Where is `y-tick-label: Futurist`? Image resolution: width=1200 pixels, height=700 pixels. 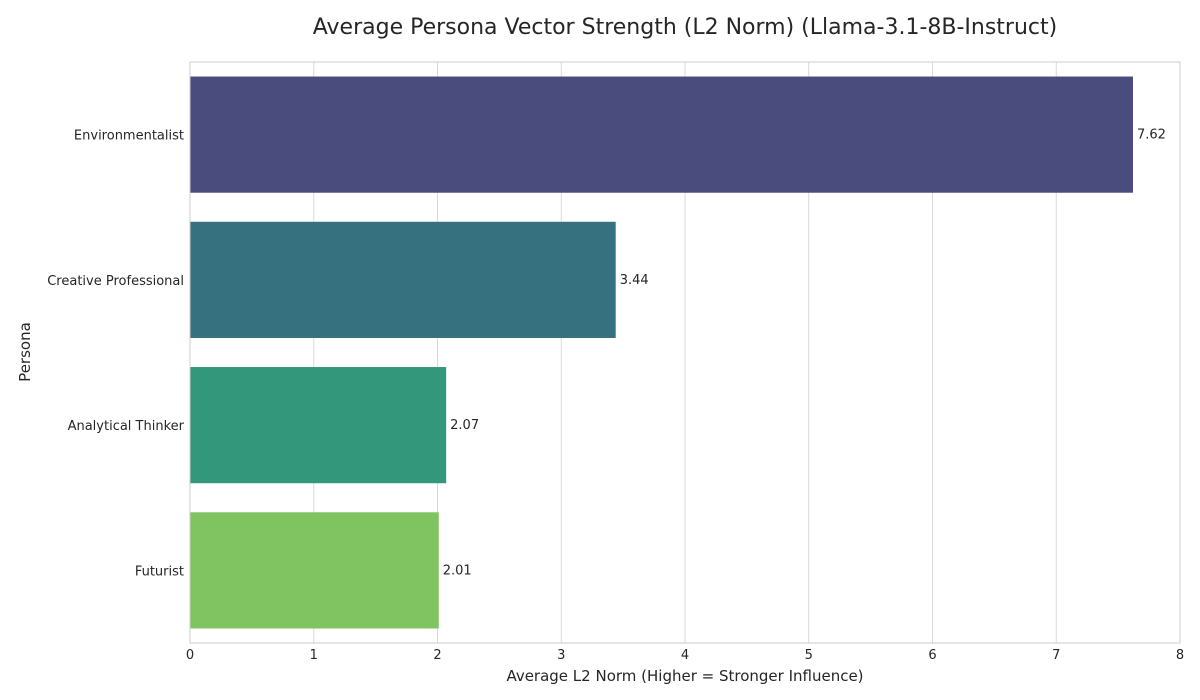
y-tick-label: Futurist is located at coordinates (159, 571).